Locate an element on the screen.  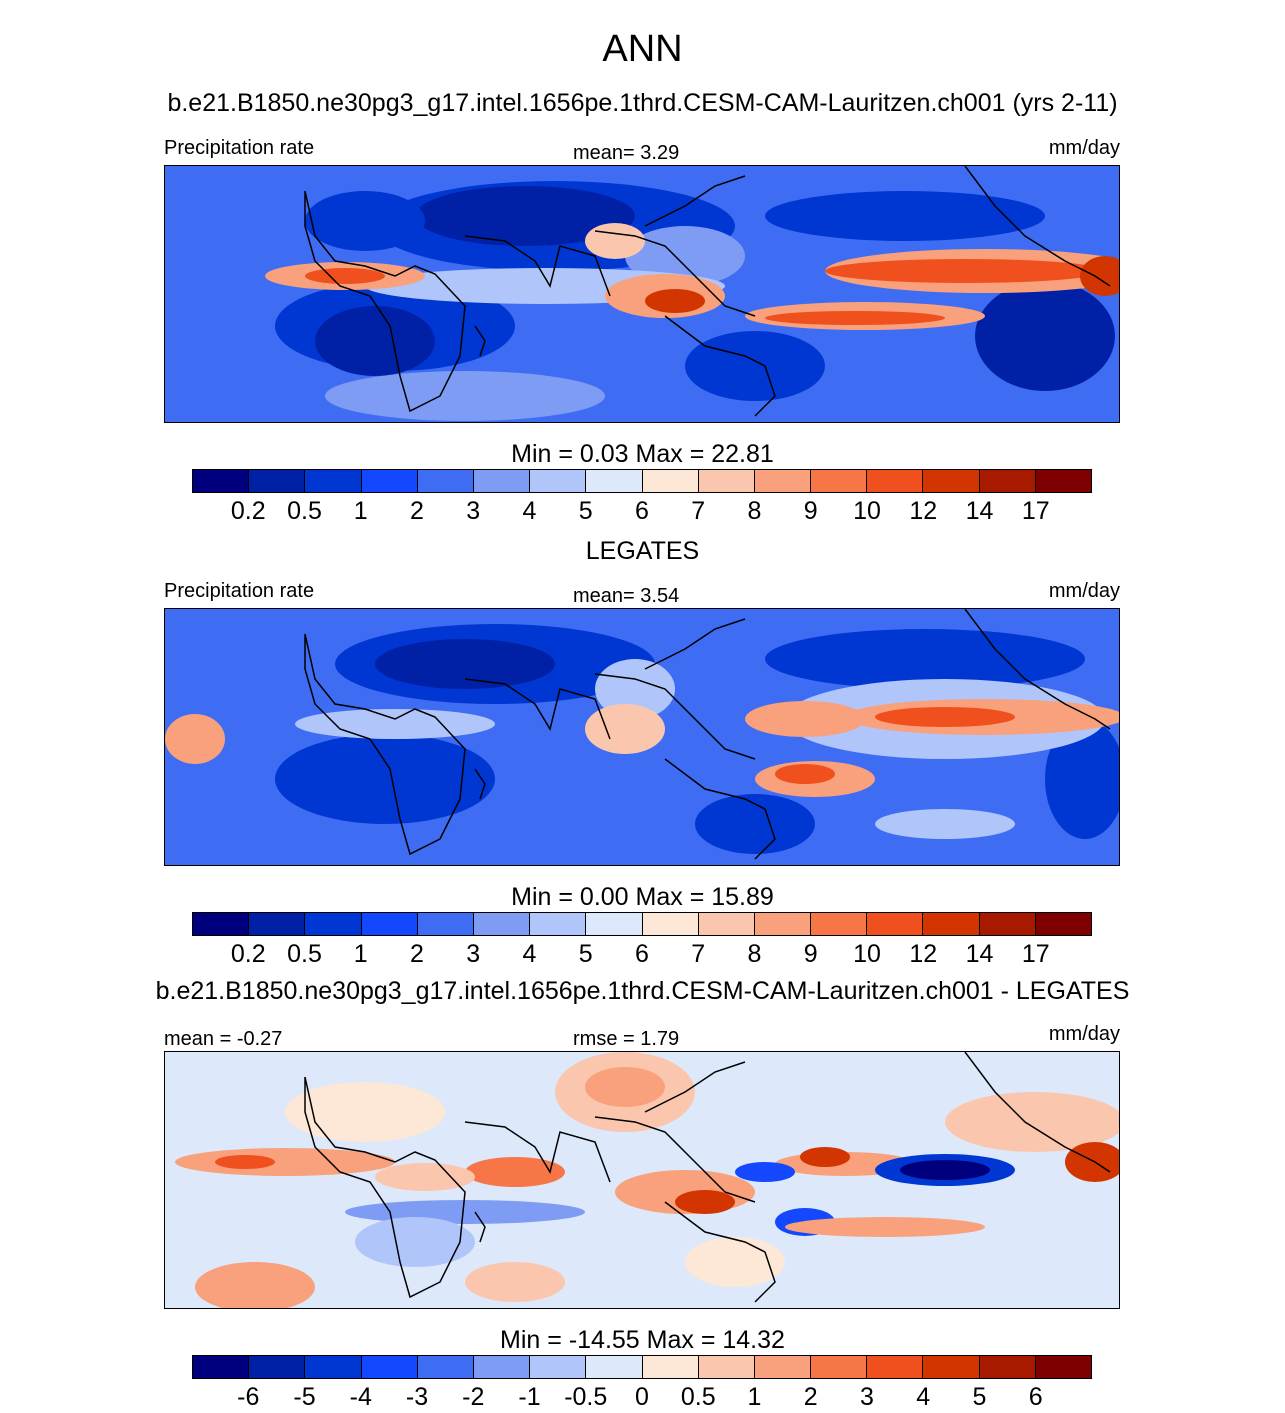
panel-diff-colorbar-labels: -6 -5 -4 -3 -2 -1 -0.5 0 0.5 1 2 3 4 5 6 is located at coordinates (642, 1398).